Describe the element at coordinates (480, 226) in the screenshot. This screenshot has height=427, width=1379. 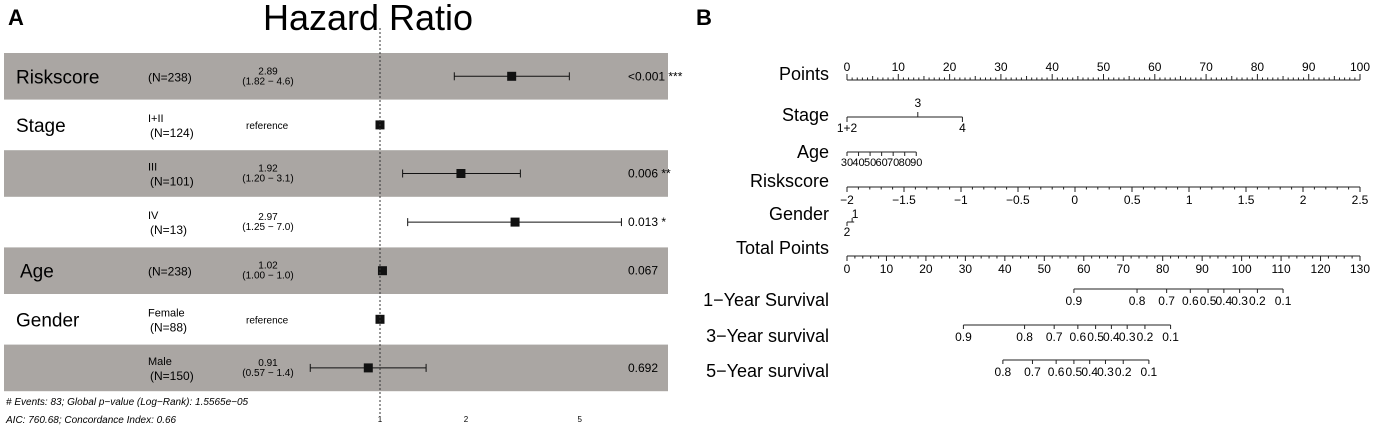
I see `forest-axis: 1 2 5` at that location.